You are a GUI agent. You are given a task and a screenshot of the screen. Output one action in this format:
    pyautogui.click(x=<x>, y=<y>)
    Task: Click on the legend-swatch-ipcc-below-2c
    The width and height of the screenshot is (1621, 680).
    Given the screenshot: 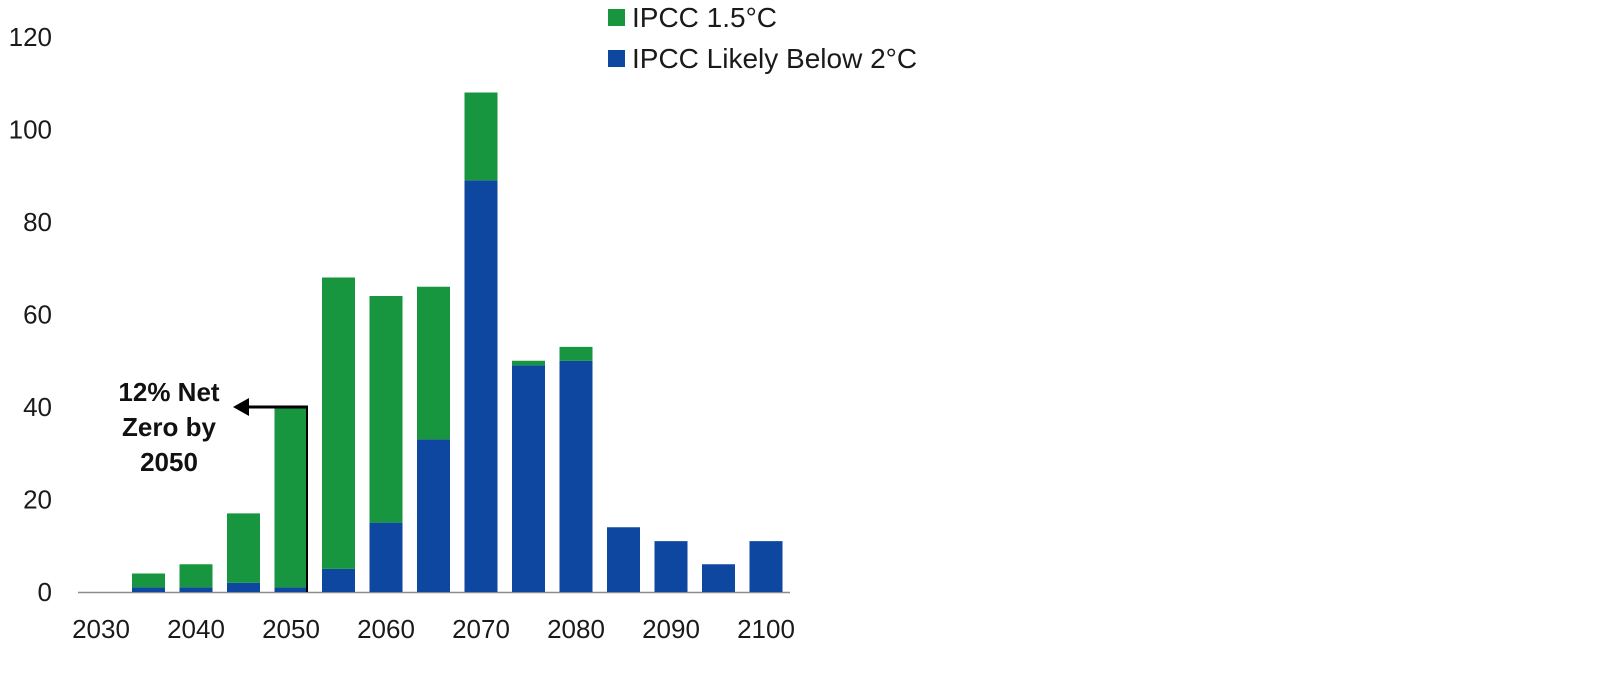 What is the action you would take?
    pyautogui.click(x=616, y=58)
    